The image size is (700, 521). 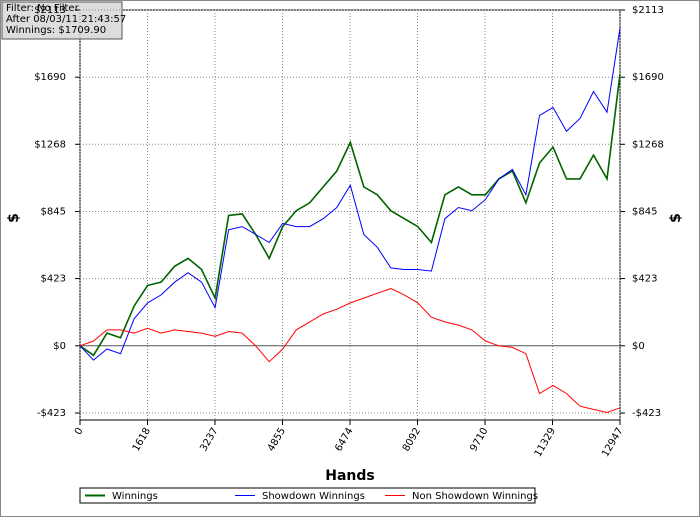 I want to click on y-tick-label: $2113, so click(x=50, y=10).